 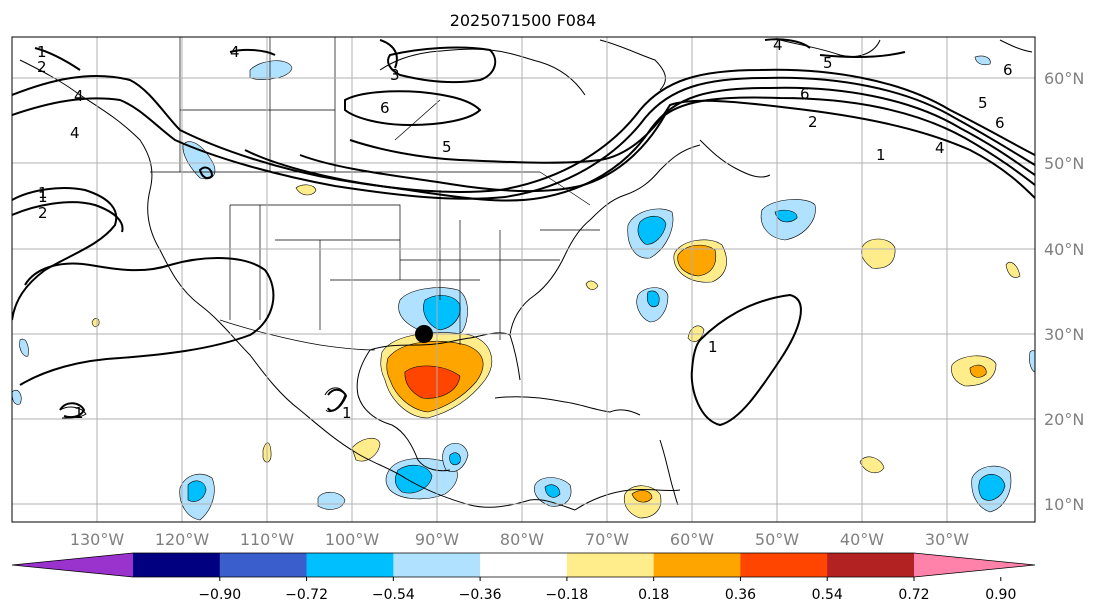 I want to click on colorbar-label: −0.36, so click(x=480, y=595).